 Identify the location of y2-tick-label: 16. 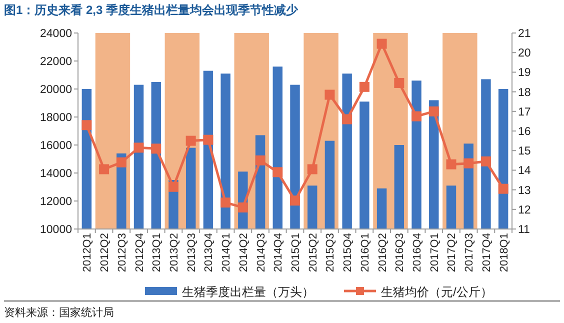
(524, 132).